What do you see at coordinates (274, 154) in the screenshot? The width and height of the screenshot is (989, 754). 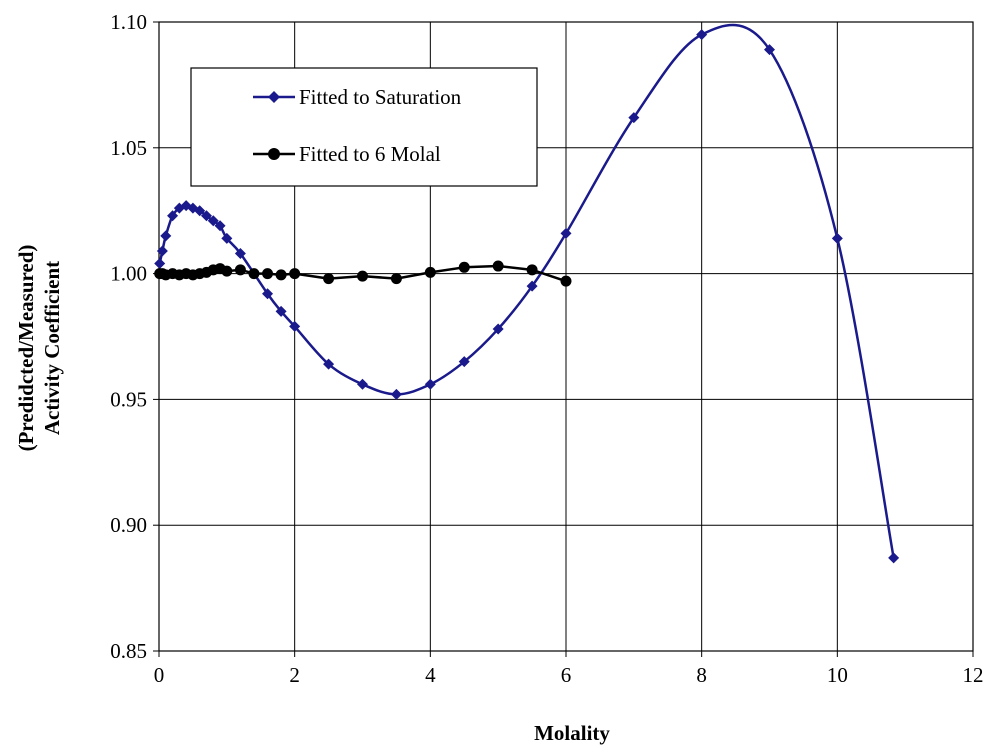 I see `legend-marker-fitted-to-6-molal` at bounding box center [274, 154].